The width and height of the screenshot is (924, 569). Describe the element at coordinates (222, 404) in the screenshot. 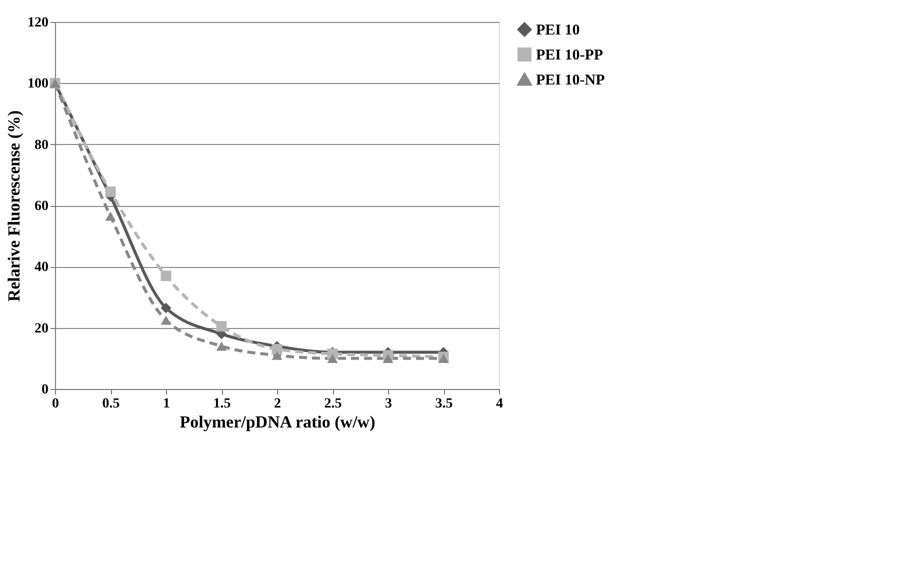

I see `x-tick-label: 1.5` at that location.